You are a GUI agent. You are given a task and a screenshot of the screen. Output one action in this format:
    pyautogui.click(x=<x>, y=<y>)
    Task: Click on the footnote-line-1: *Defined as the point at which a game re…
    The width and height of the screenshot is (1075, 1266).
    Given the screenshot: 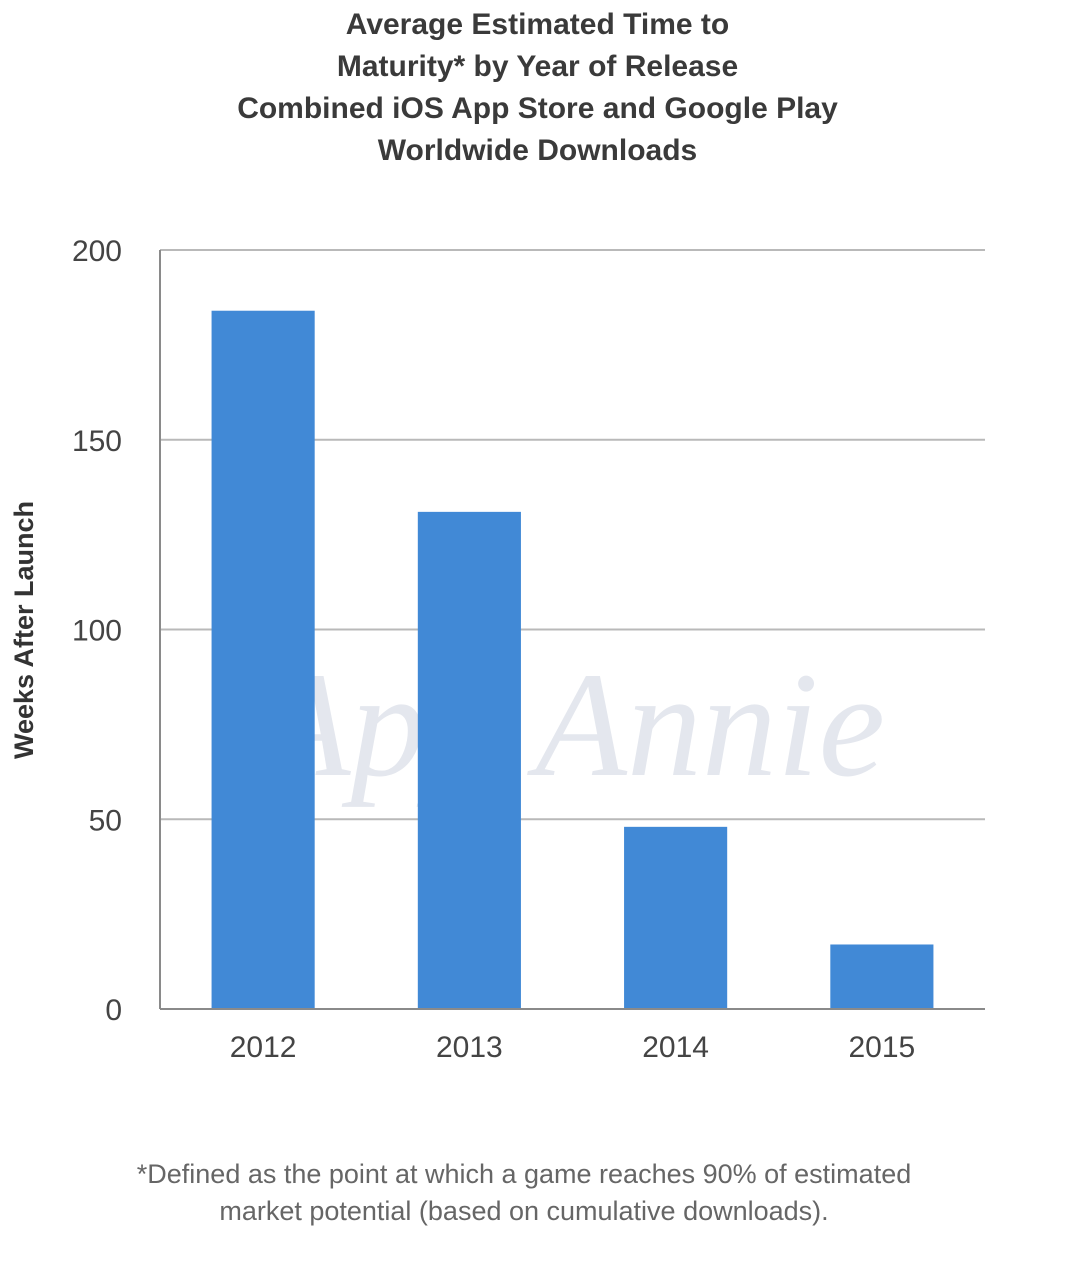 What is the action you would take?
    pyautogui.click(x=524, y=1174)
    